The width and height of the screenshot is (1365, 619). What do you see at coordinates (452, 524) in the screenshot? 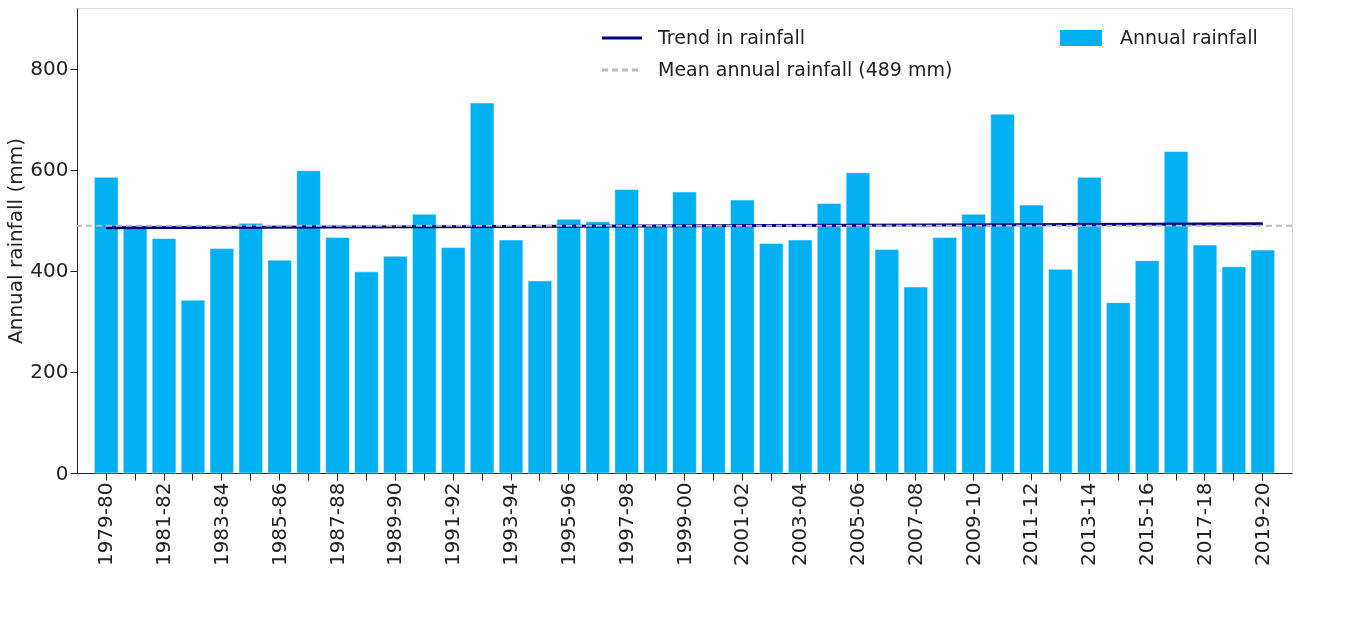
I see `x-tick-label: 1991-92` at bounding box center [452, 524].